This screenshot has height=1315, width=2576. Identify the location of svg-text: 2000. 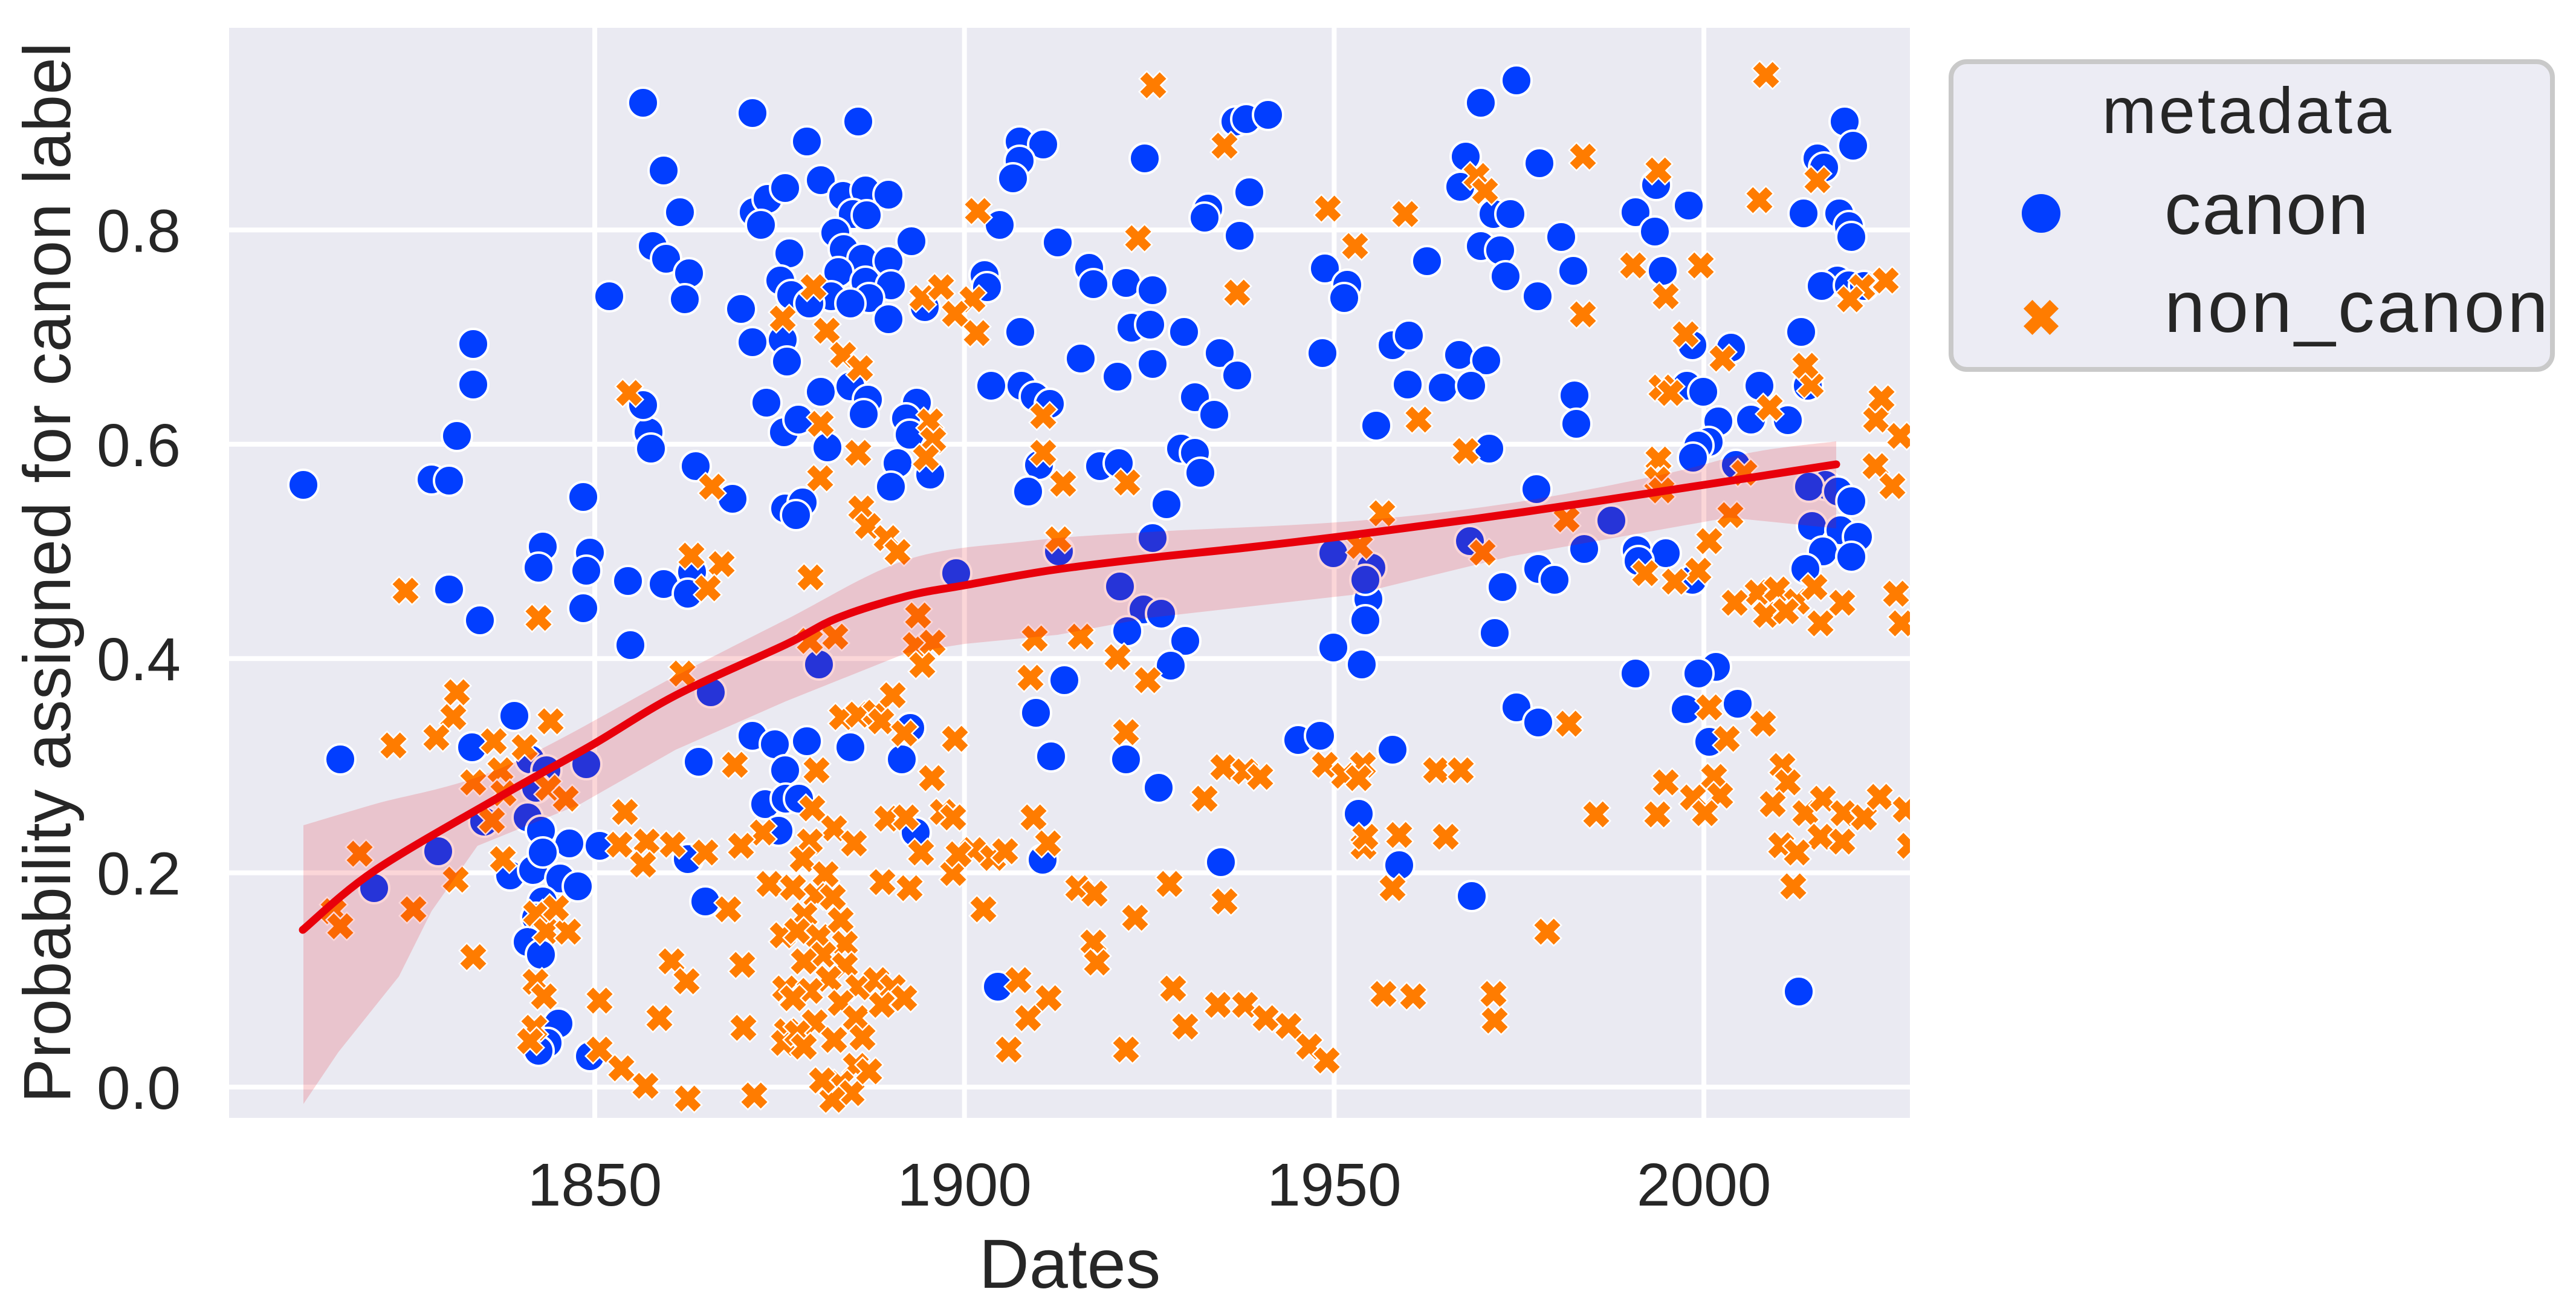
(1704, 1185).